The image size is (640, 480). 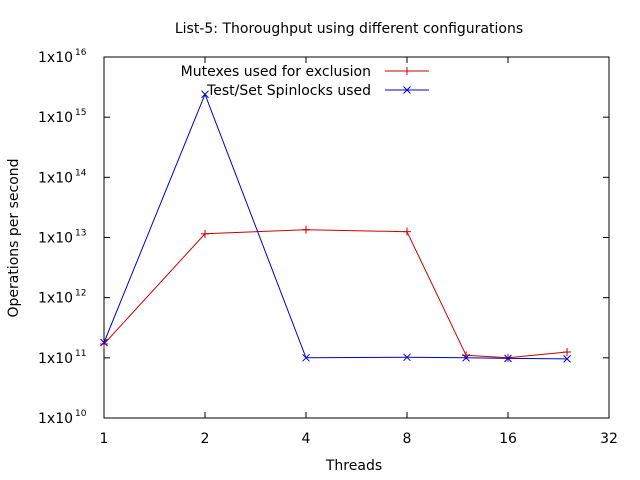 What do you see at coordinates (80, 354) in the screenshot?
I see `y-tick-label-exponent: 11` at bounding box center [80, 354].